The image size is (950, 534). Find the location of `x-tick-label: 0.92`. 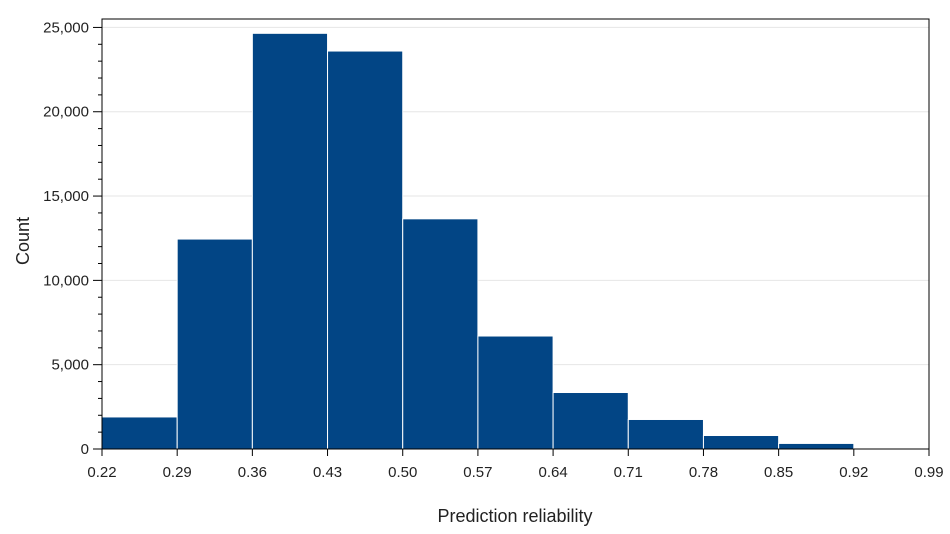

x-tick-label: 0.92 is located at coordinates (853, 472).